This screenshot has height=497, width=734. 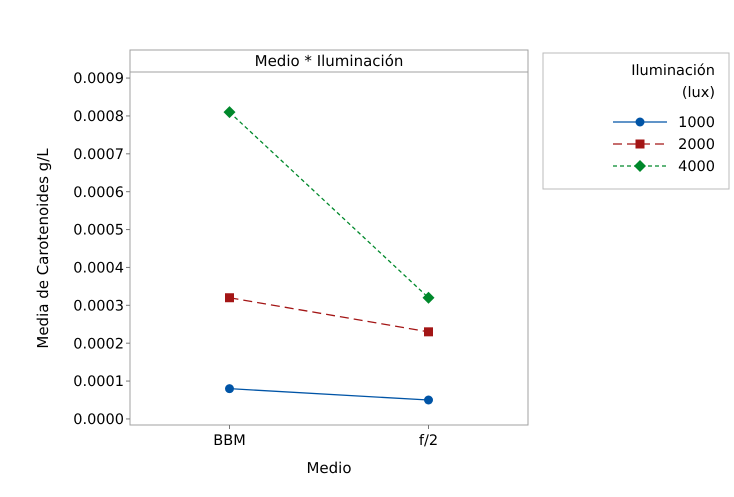 I want to click on x-tick-label: f/2, so click(x=428, y=441).